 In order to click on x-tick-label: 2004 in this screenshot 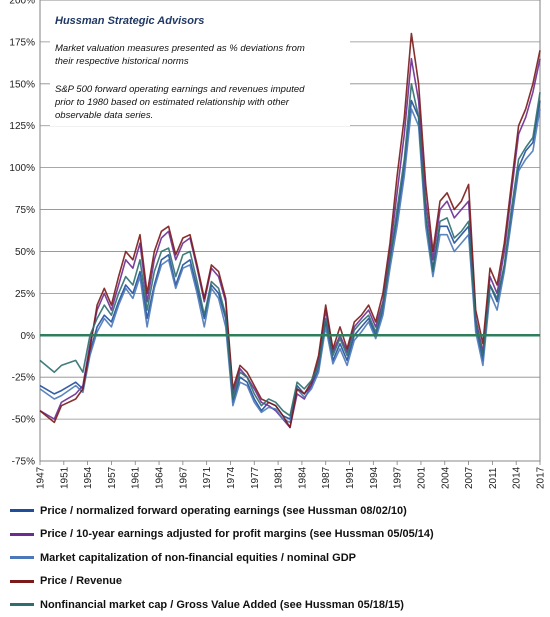, I will do `click(445, 477)`.